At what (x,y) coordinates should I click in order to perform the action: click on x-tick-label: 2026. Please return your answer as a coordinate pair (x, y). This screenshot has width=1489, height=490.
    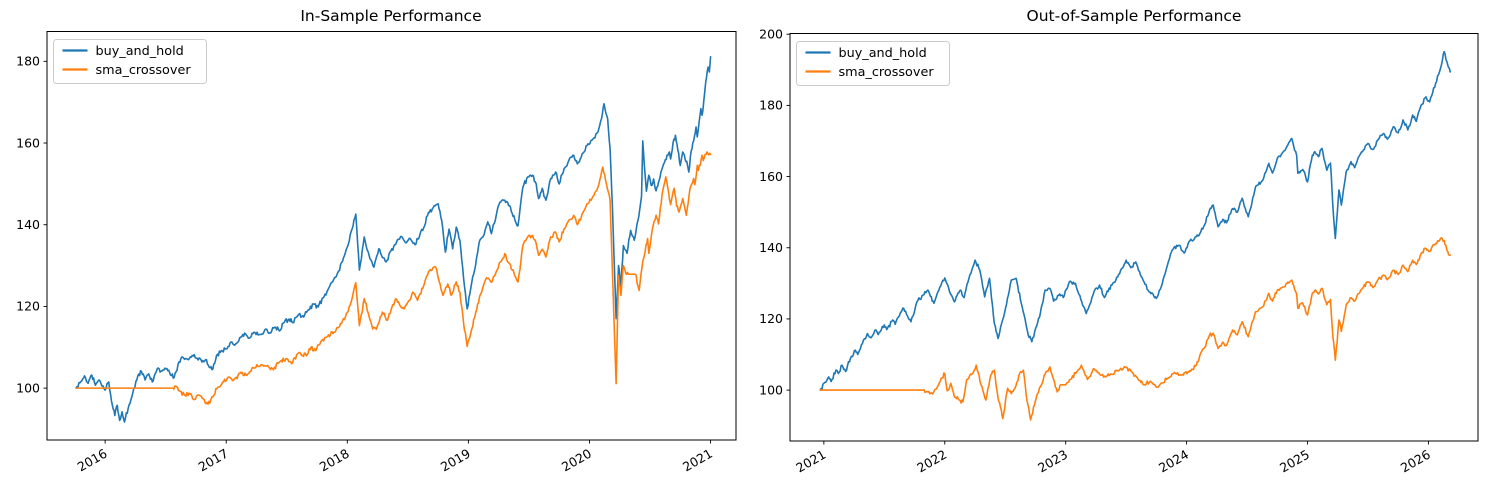
    Looking at the image, I should click on (1415, 461).